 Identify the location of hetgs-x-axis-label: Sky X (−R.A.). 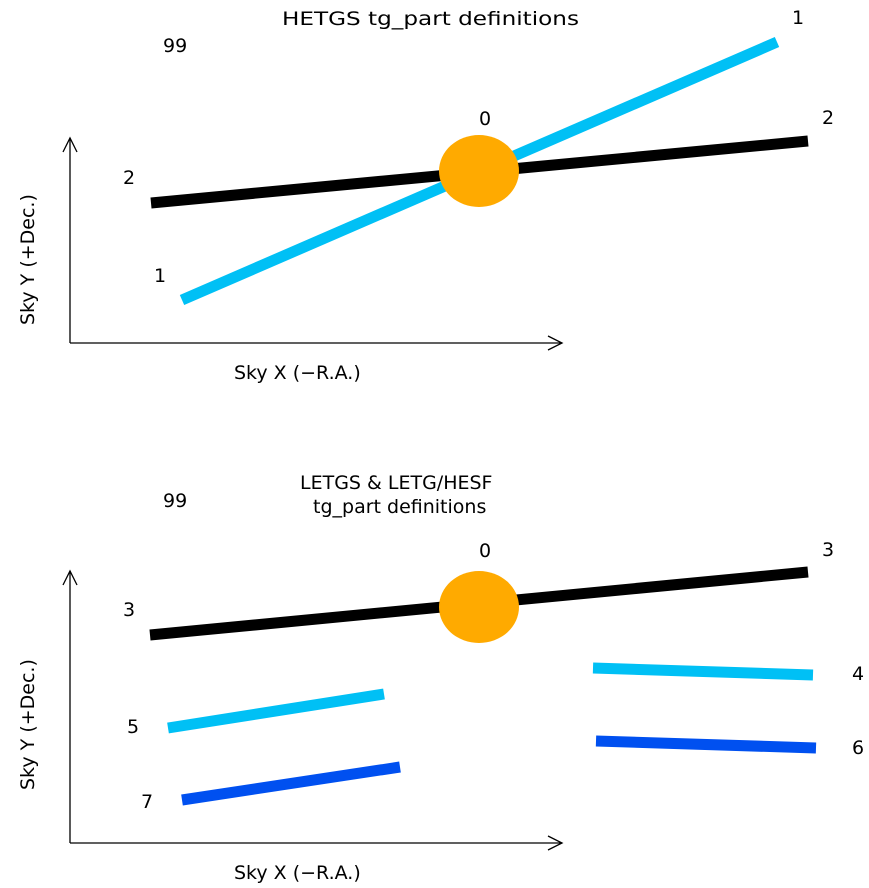
(297, 373).